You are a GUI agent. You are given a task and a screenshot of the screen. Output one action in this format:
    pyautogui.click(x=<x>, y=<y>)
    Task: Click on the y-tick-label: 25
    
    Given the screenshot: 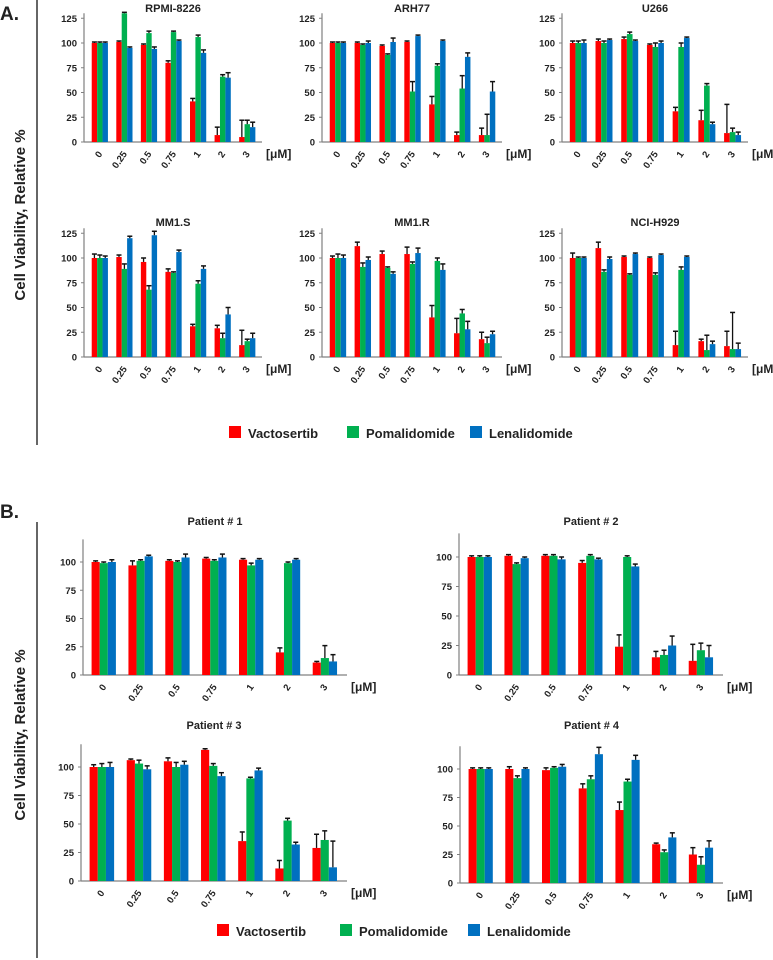 What is the action you would take?
    pyautogui.click(x=309, y=333)
    